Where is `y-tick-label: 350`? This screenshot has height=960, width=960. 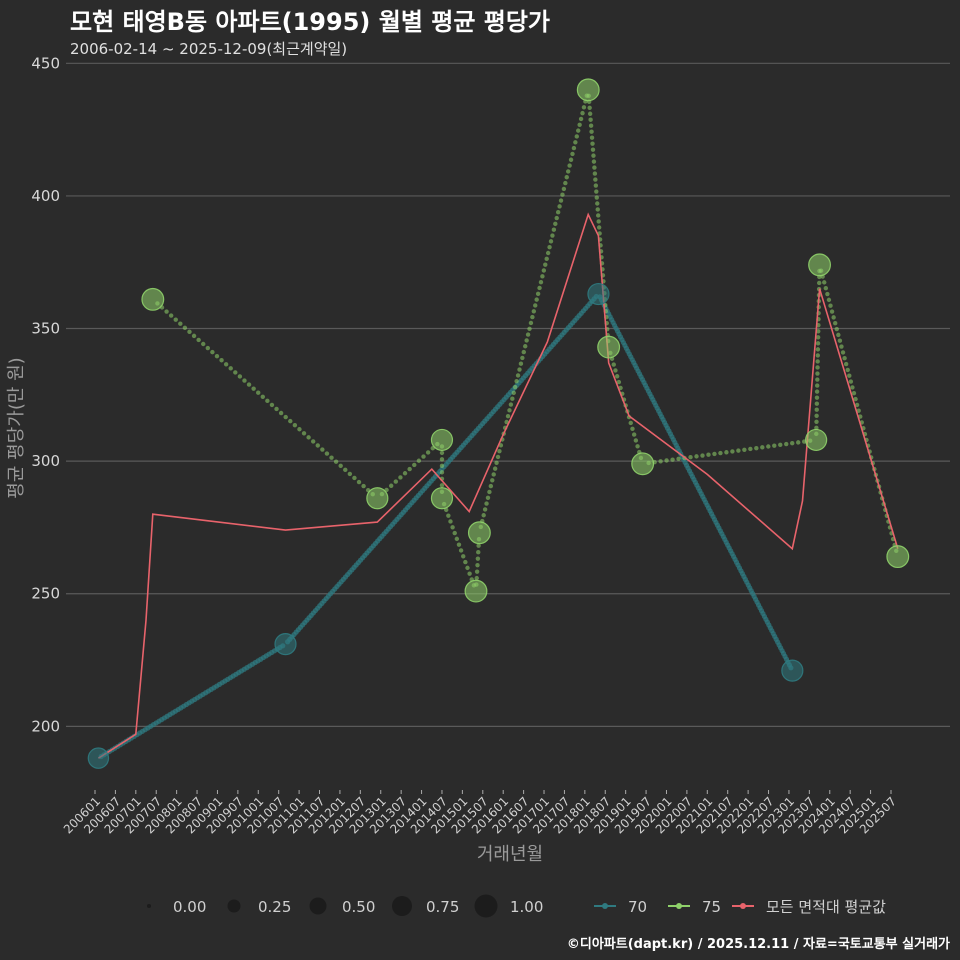 y-tick-label: 350 is located at coordinates (45, 329).